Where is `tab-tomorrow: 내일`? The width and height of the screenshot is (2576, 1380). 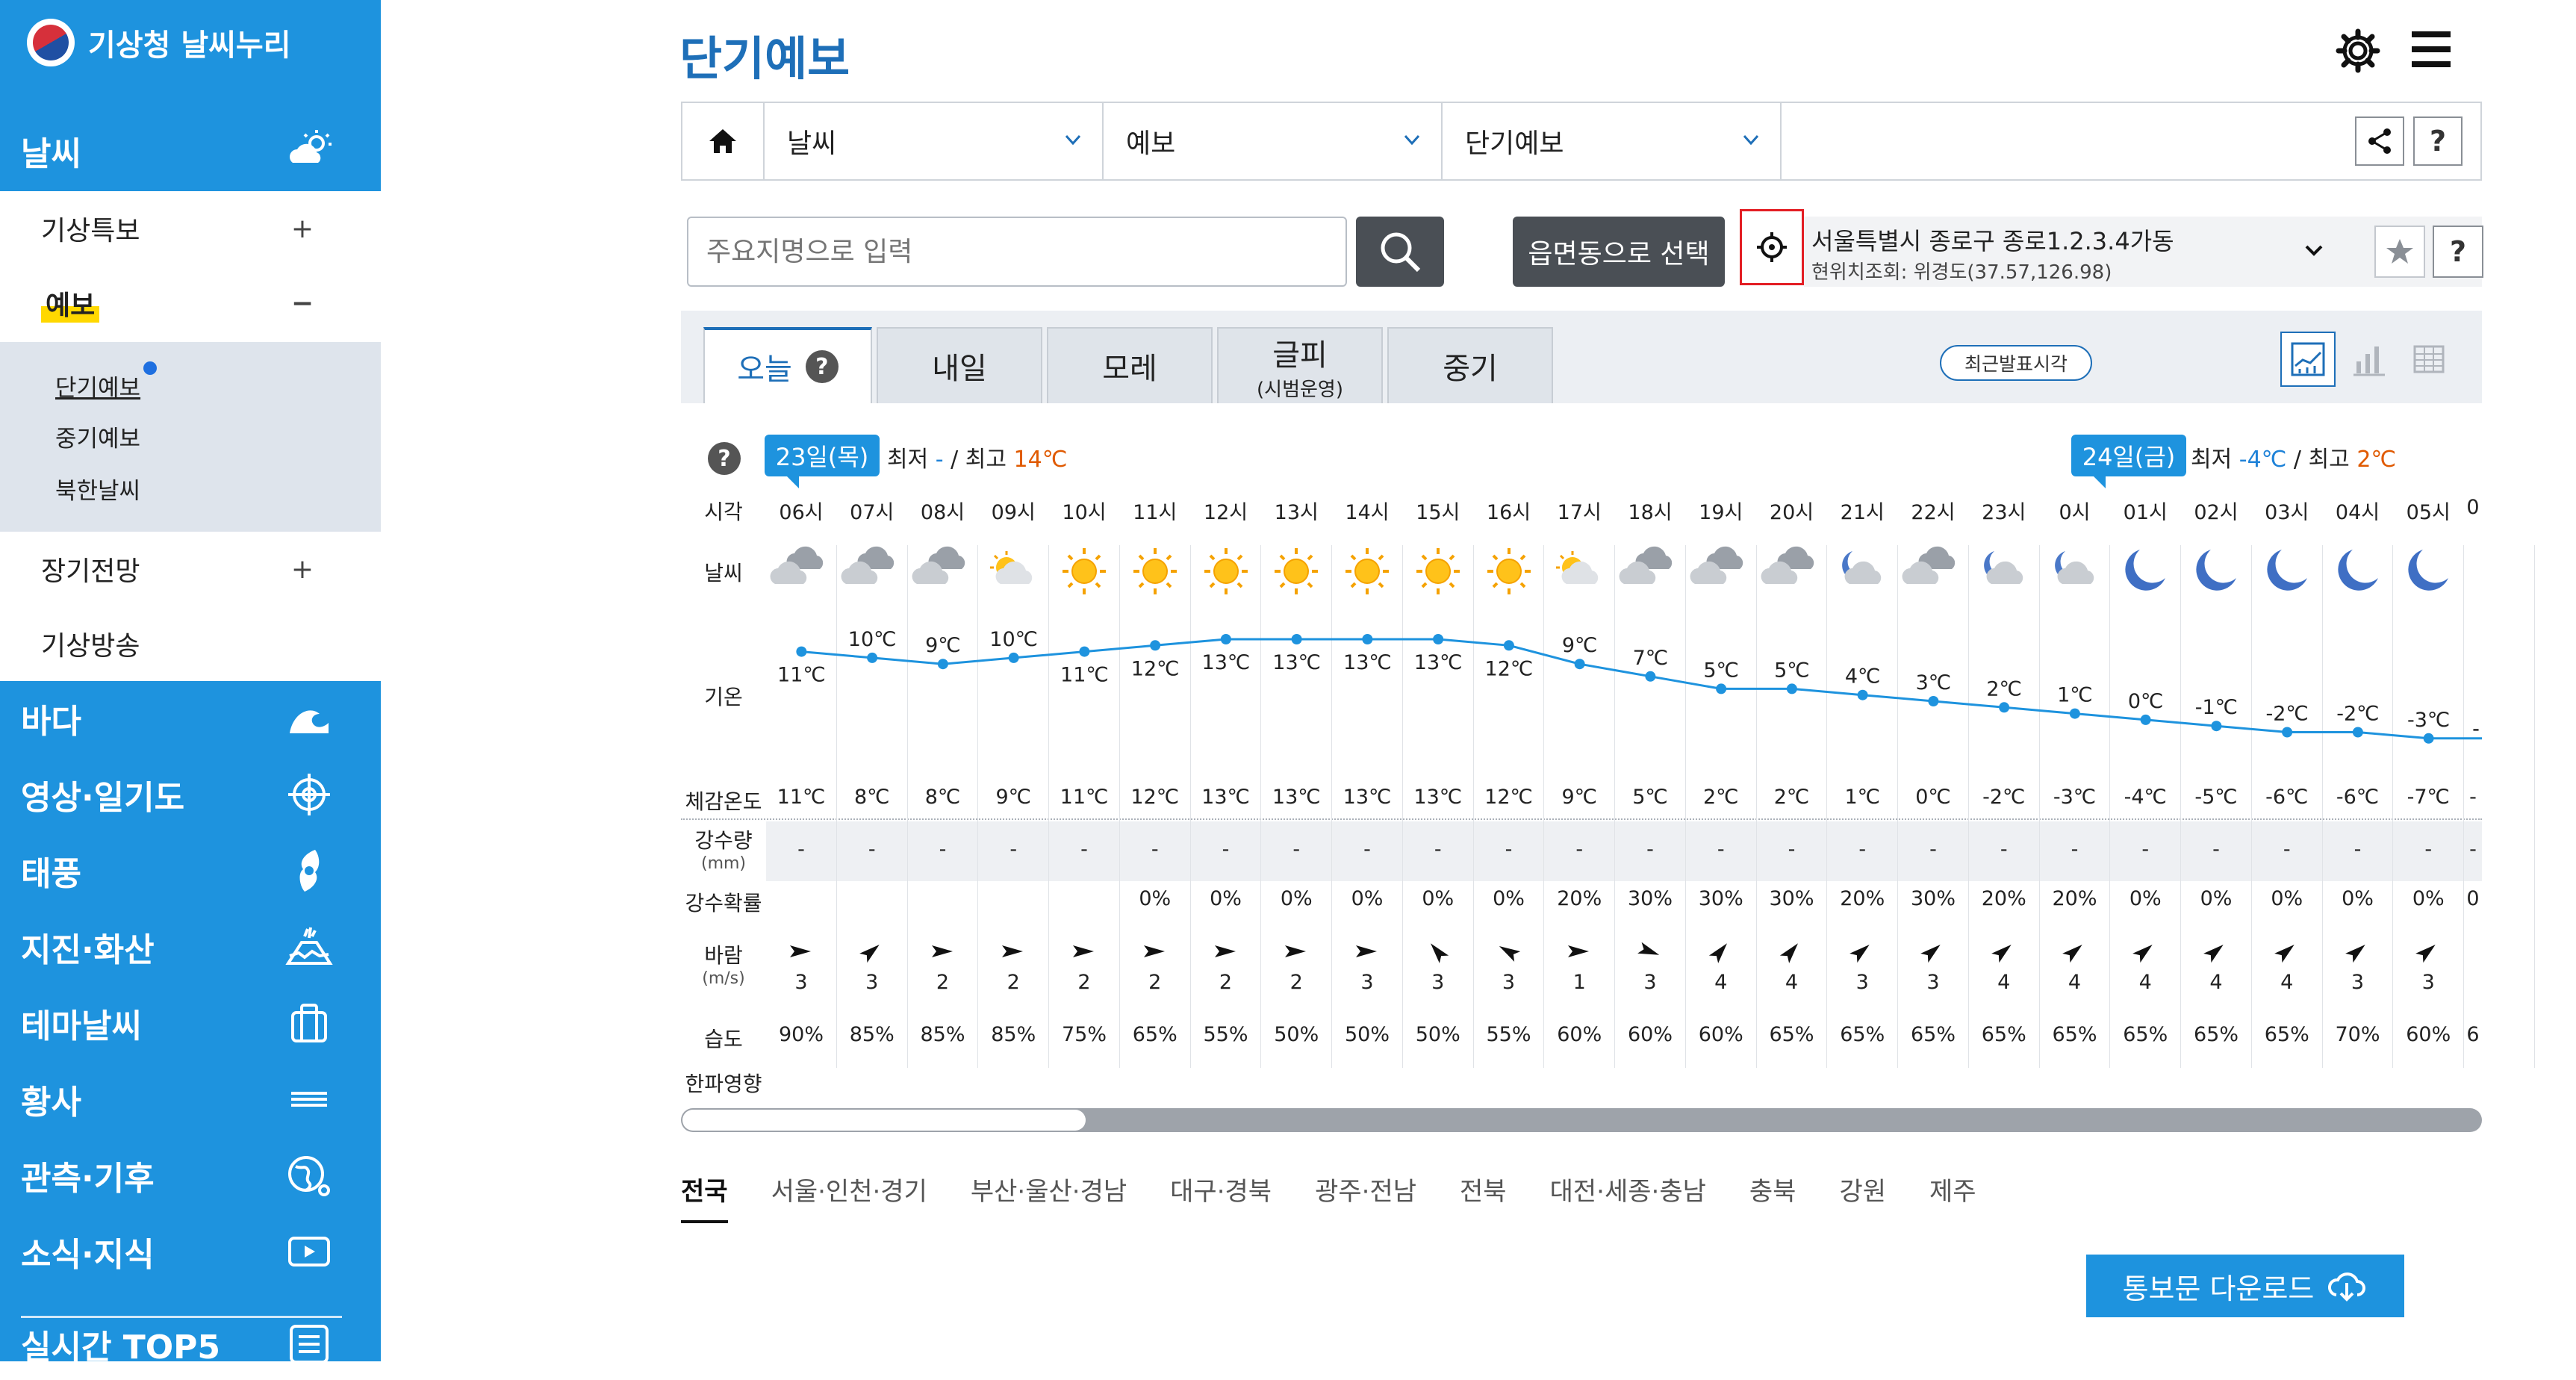 tab-tomorrow: 내일 is located at coordinates (959, 365).